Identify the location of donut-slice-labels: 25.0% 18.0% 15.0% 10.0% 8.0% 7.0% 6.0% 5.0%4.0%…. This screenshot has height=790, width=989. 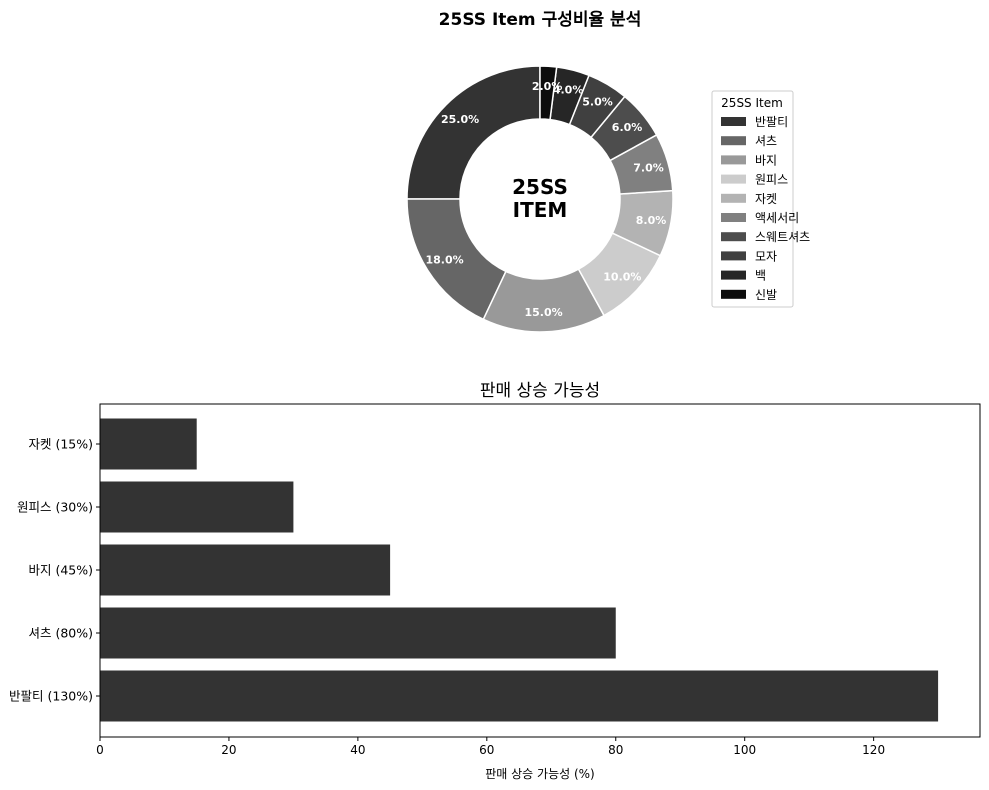
(546, 199).